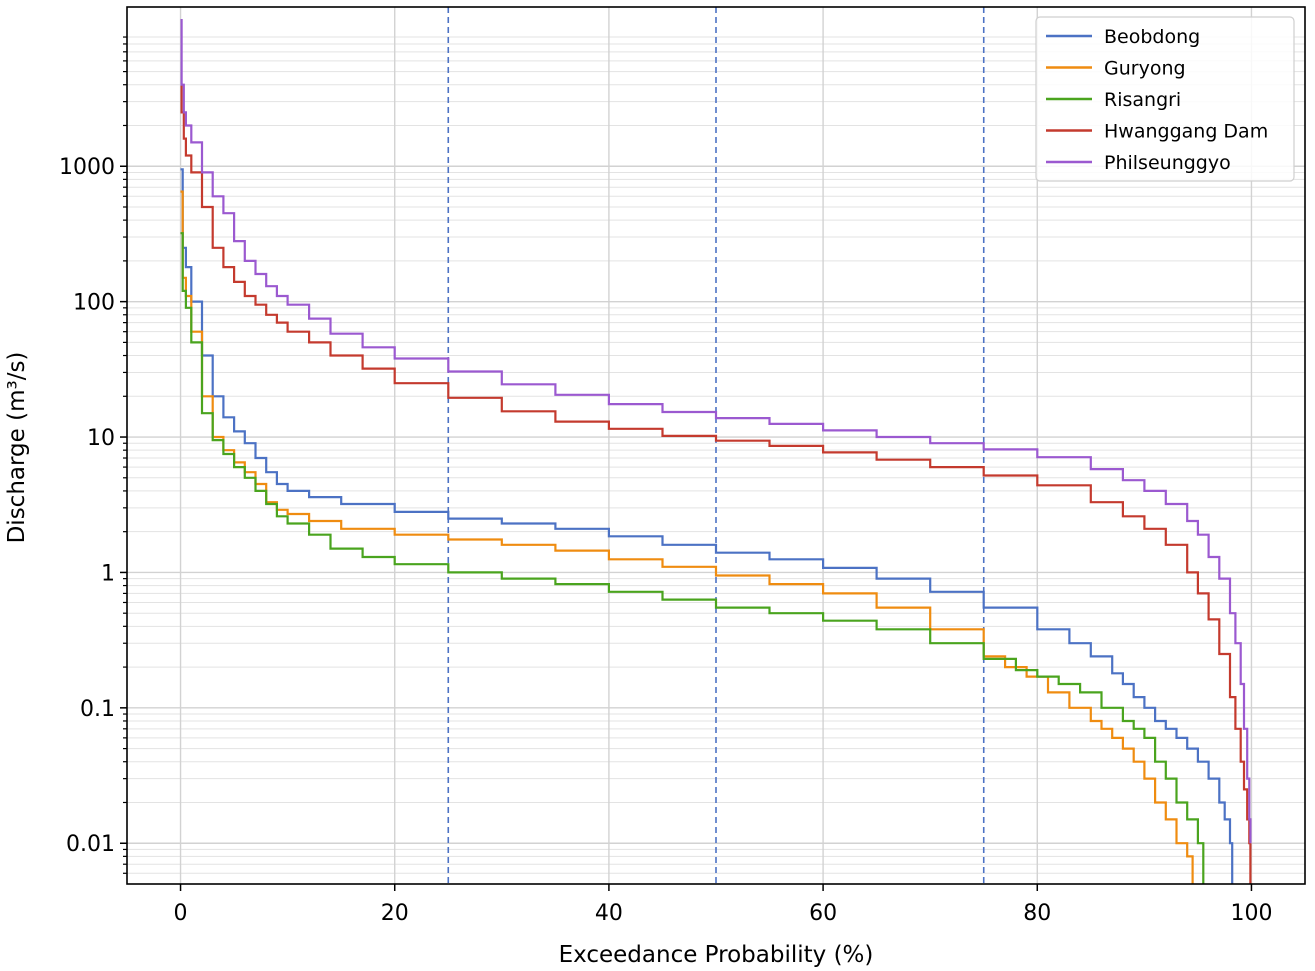  What do you see at coordinates (17, 448) in the screenshot?
I see `y-axis-title: Discharge (m³/s)` at bounding box center [17, 448].